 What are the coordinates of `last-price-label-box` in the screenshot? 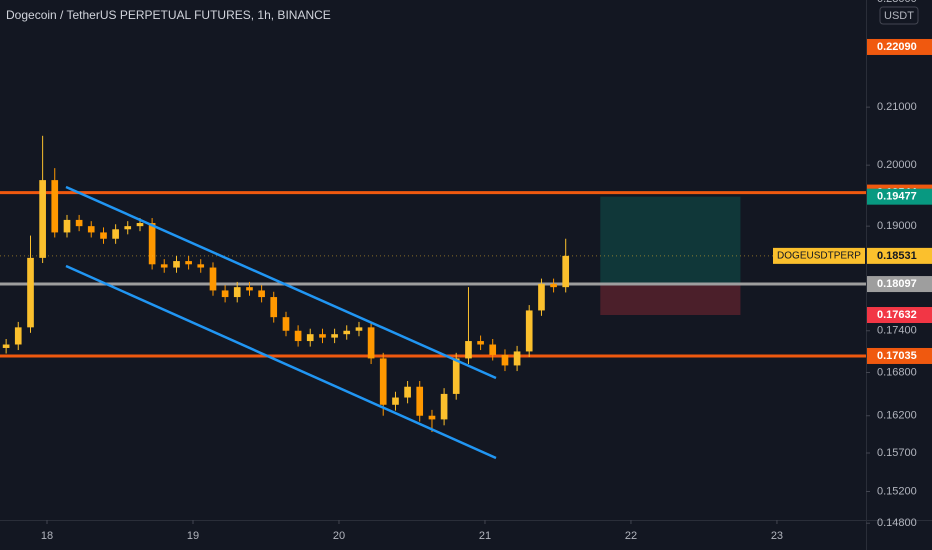 It's located at (899, 255).